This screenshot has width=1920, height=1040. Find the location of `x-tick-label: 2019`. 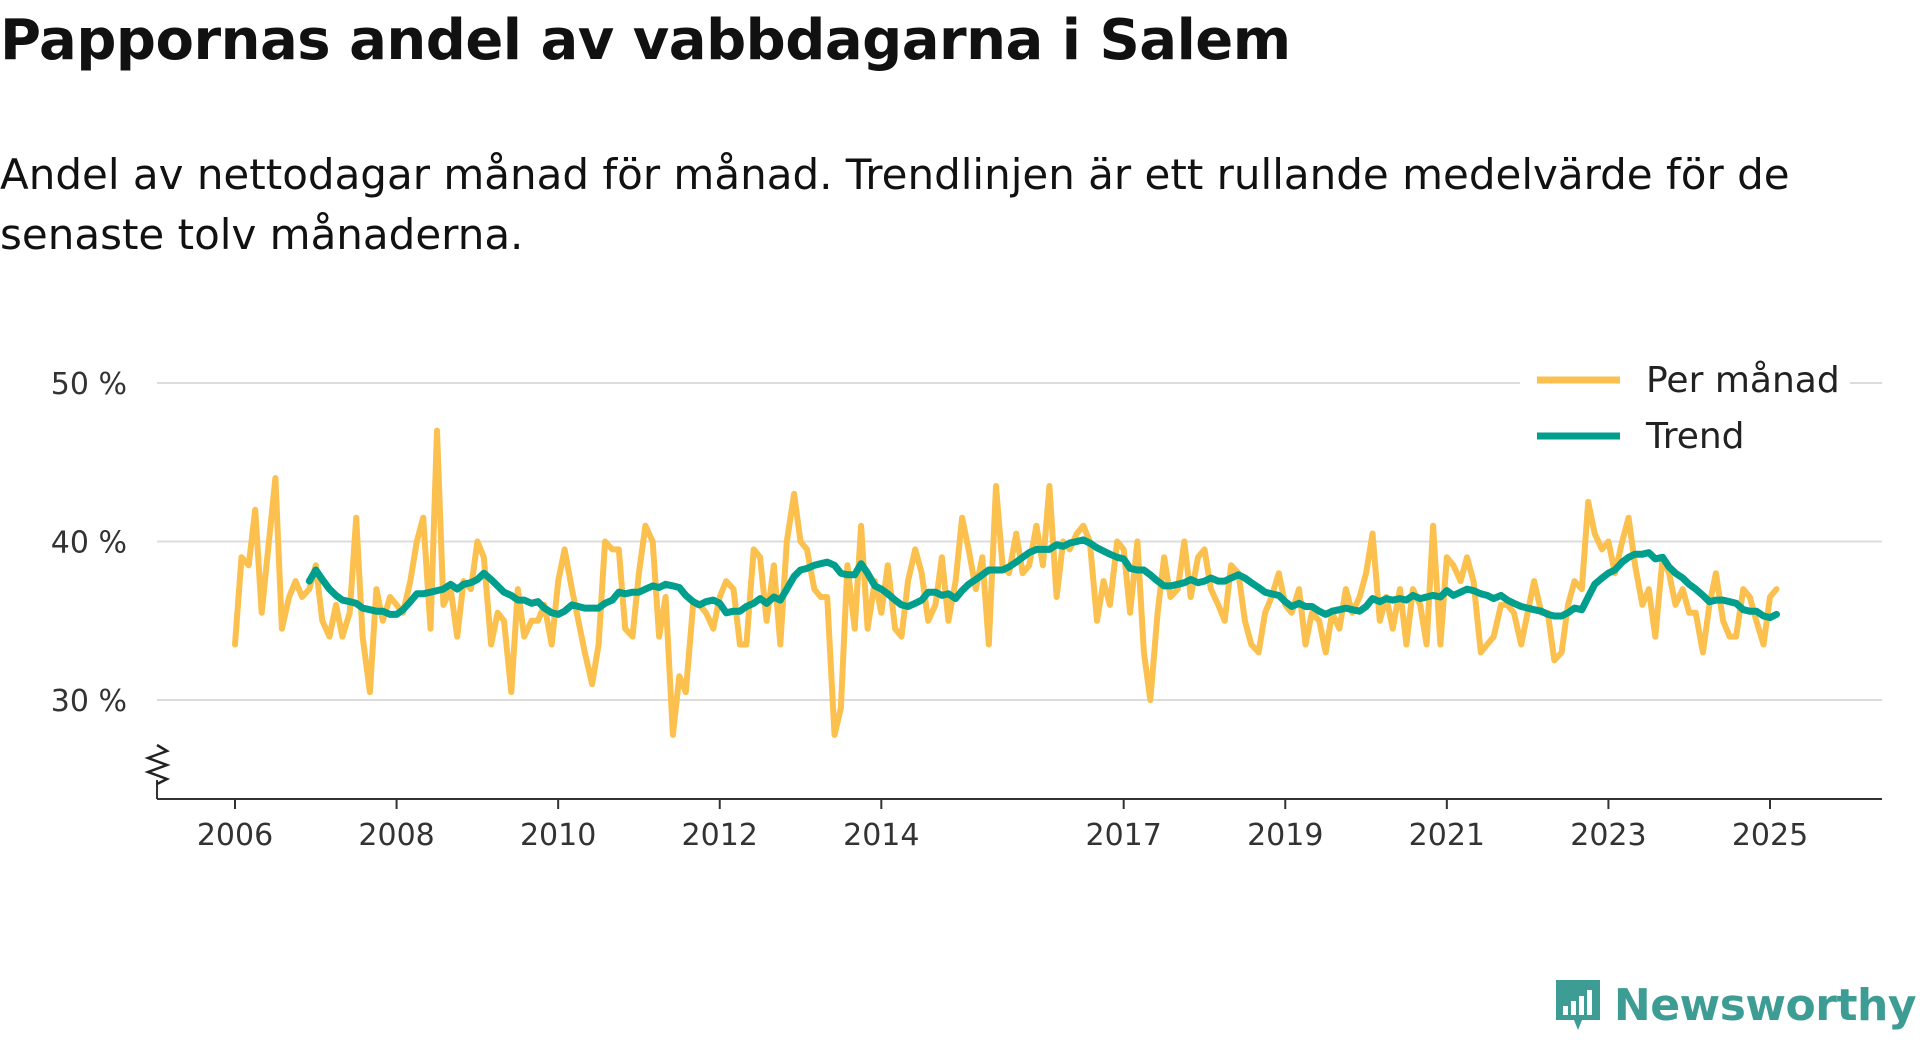

x-tick-label: 2019 is located at coordinates (1285, 835).